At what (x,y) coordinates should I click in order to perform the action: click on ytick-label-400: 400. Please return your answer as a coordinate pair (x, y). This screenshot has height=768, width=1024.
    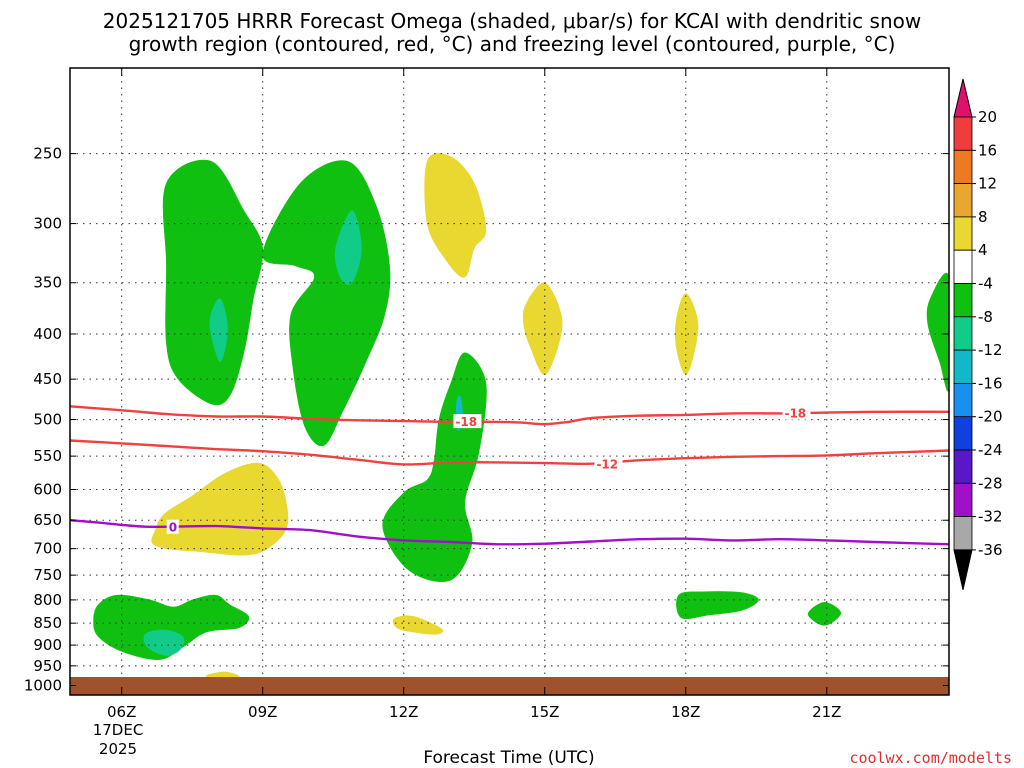
    Looking at the image, I should click on (47, 334).